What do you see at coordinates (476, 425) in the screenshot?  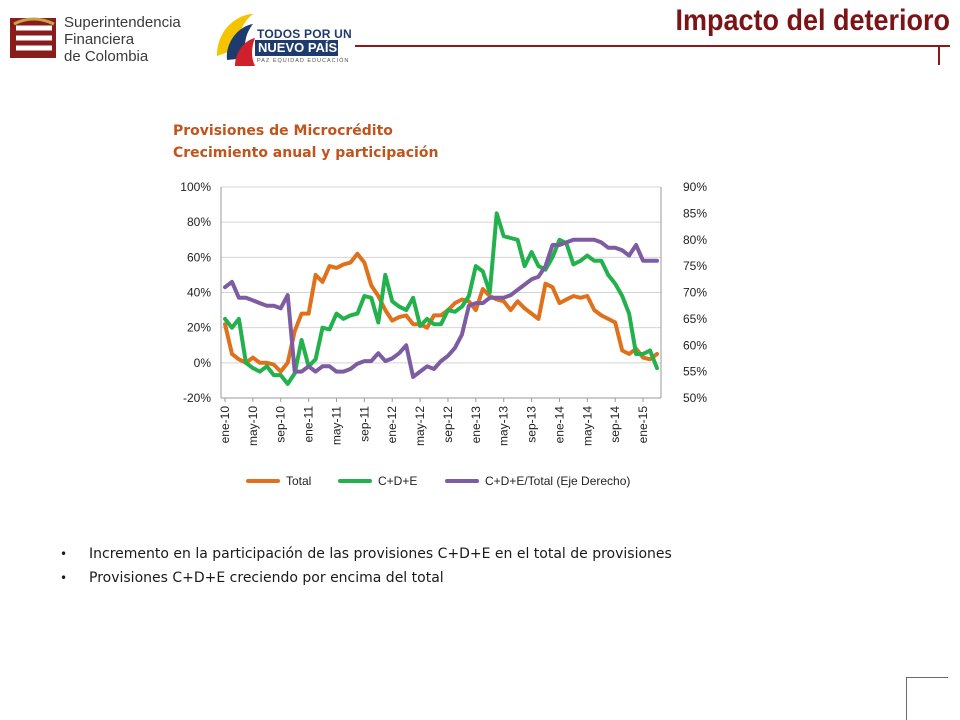 I see `x-tick-label: ene-13` at bounding box center [476, 425].